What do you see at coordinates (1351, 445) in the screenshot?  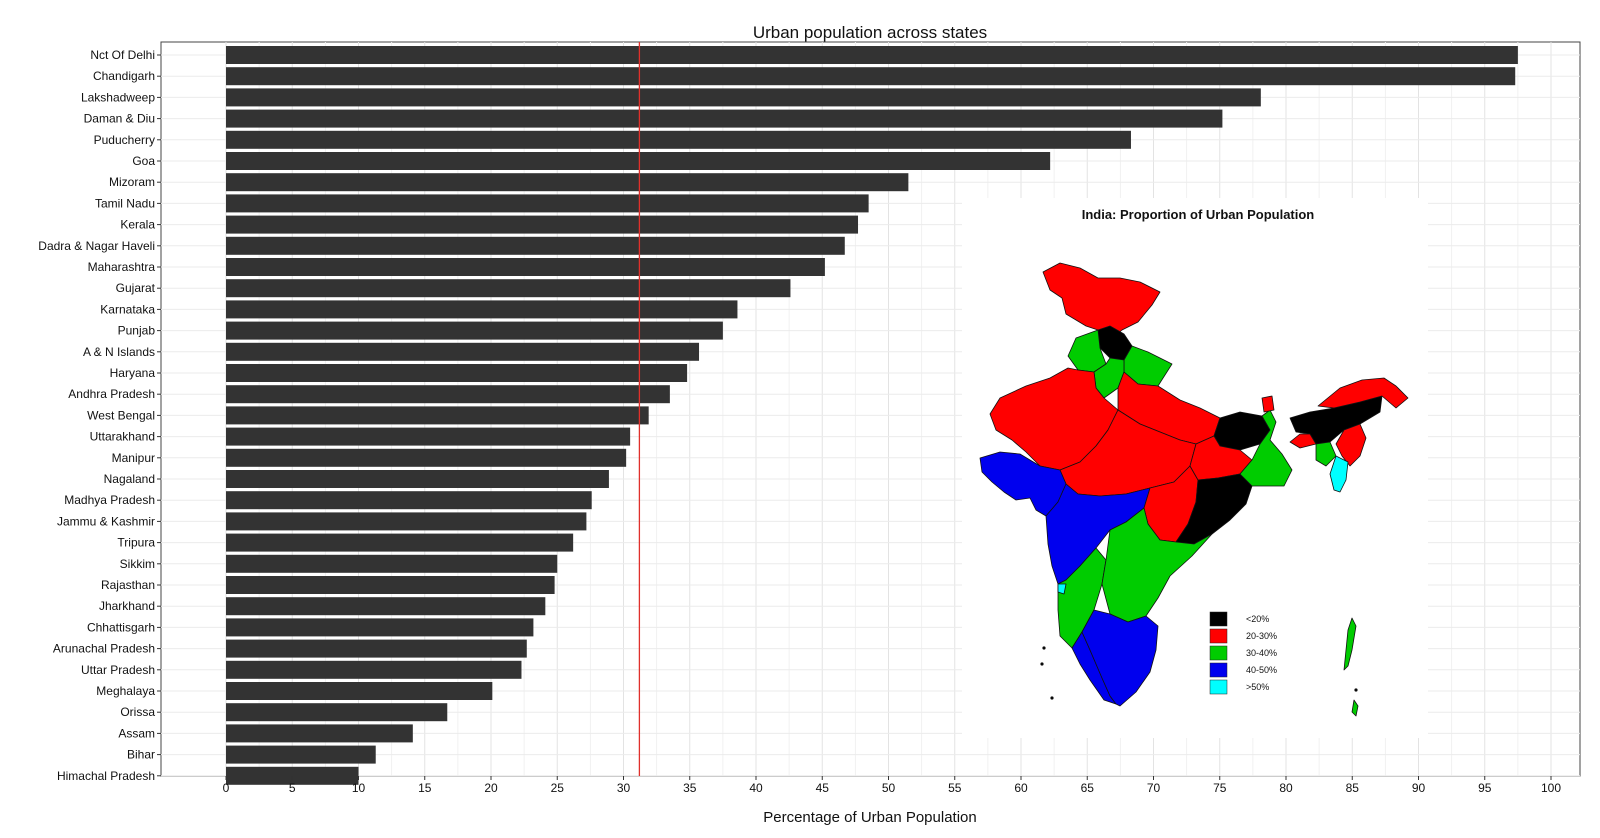 I see `map-region-nagaland-manipur` at bounding box center [1351, 445].